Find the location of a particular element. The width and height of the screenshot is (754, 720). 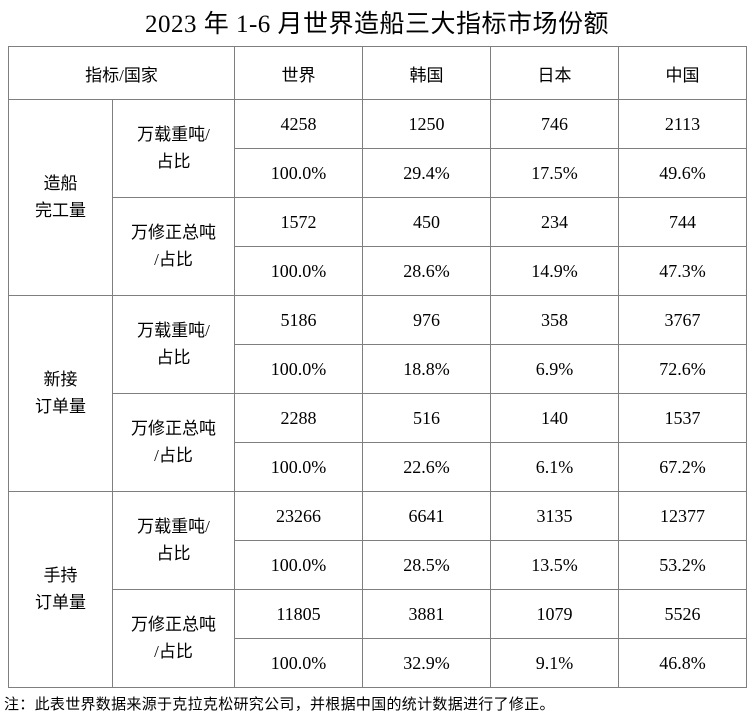

value-cell: 12377 is located at coordinates (683, 516).